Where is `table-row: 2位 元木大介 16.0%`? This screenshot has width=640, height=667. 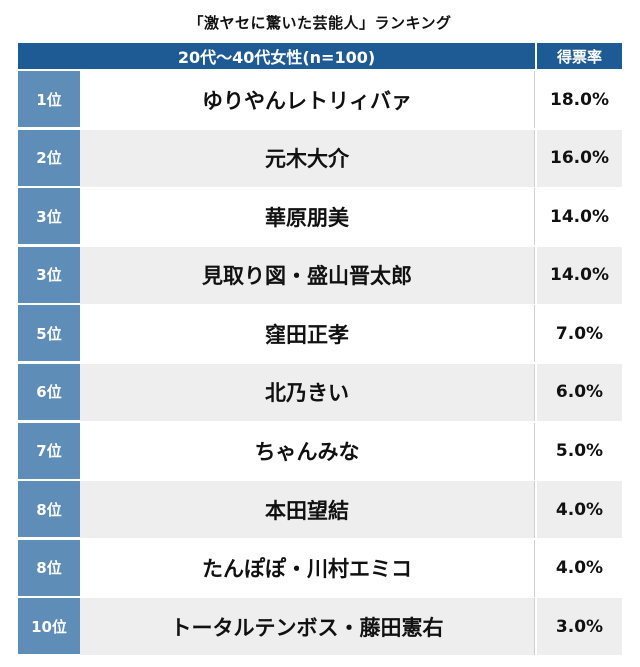 table-row: 2位 元木大介 16.0% is located at coordinates (320, 158).